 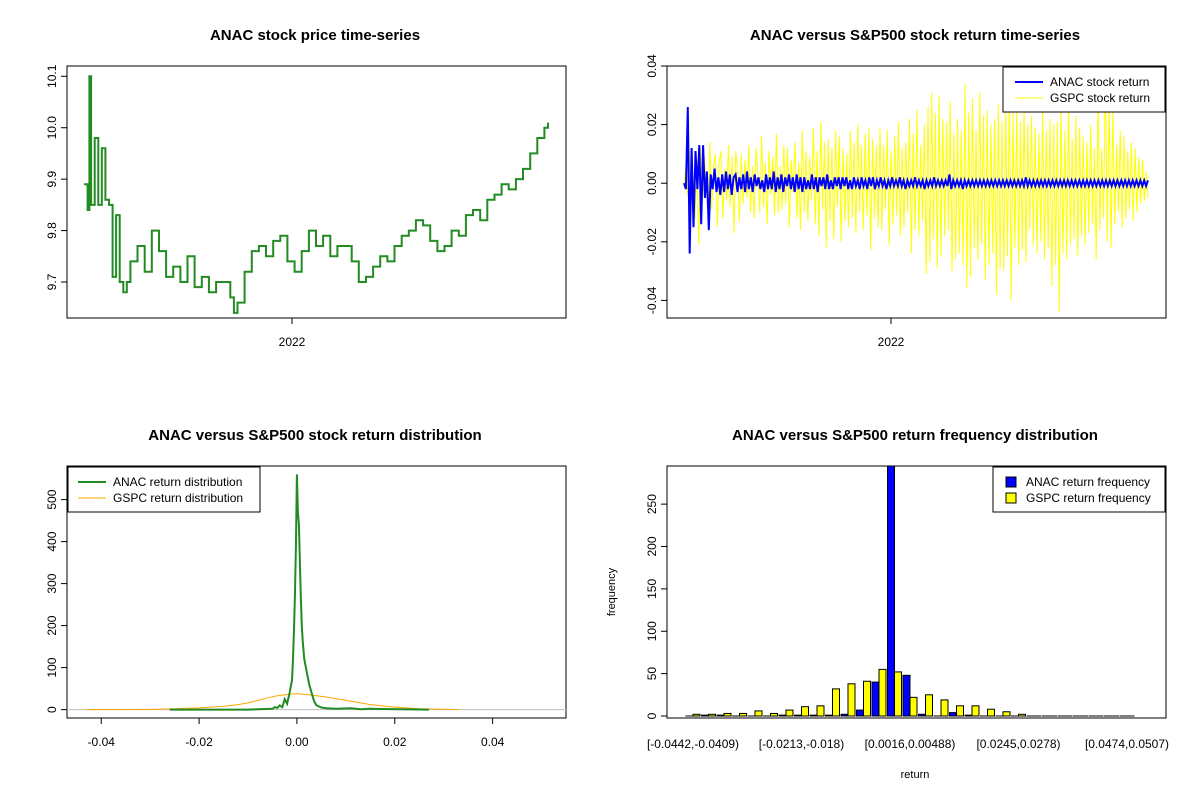 I want to click on price-chart-title: ANAC stock price time-series, so click(x=315, y=35).